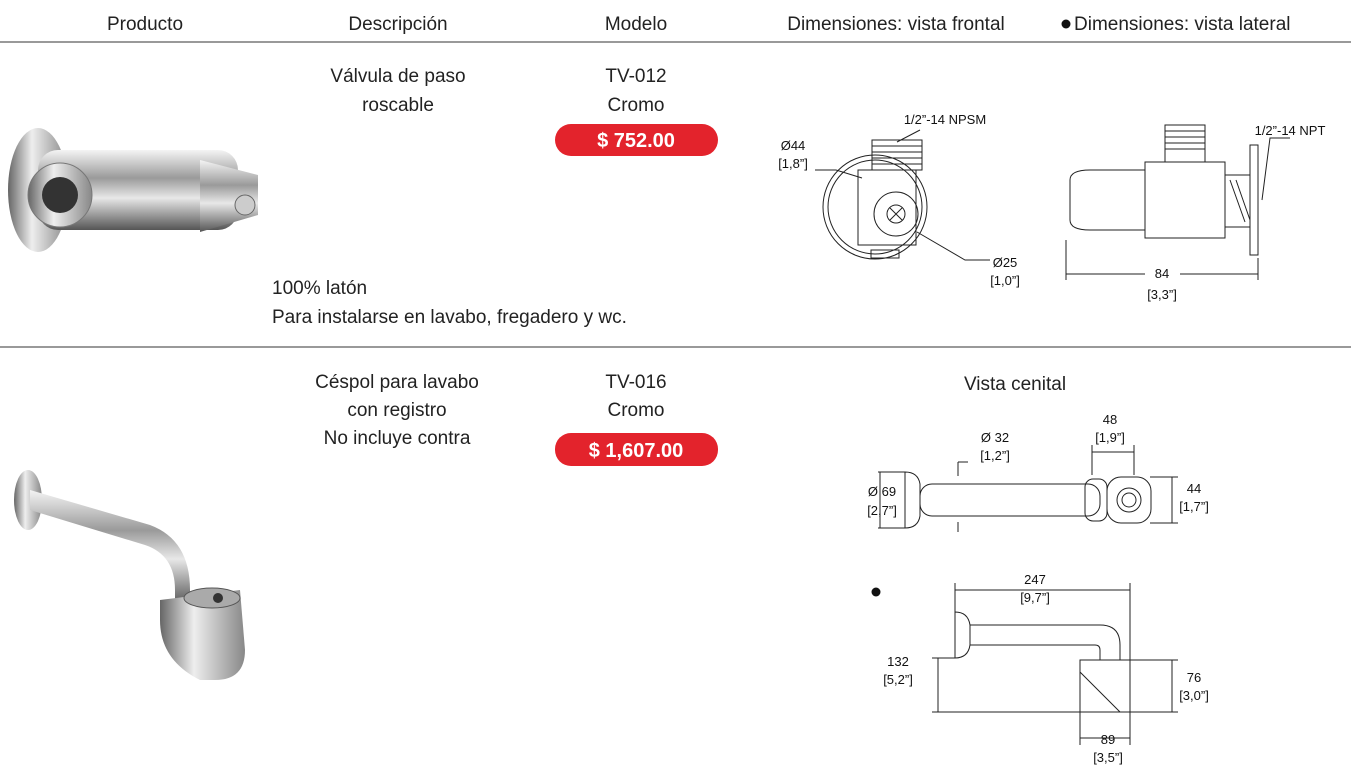 The height and width of the screenshot is (771, 1351). Describe the element at coordinates (898, 661) in the screenshot. I see `dimension-label: 132` at that location.